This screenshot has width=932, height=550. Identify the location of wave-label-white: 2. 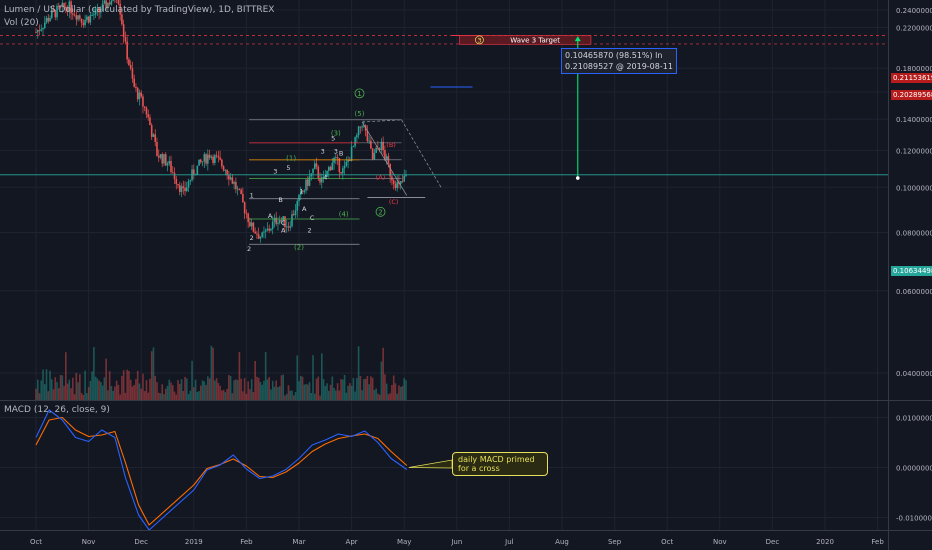
(249, 249).